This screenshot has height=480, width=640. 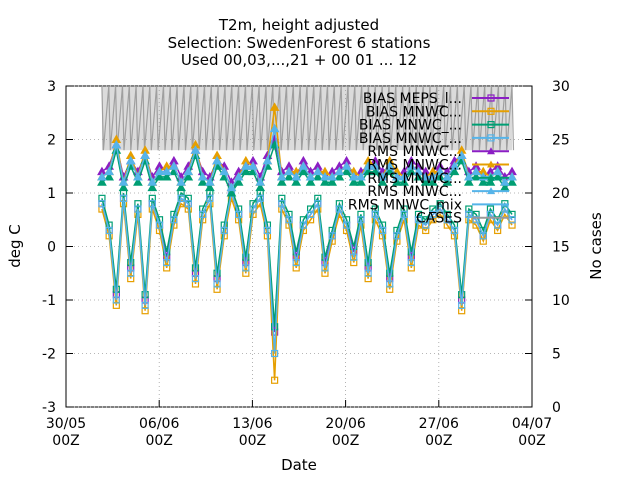 I want to click on y-tick-label: -2, so click(x=49, y=355).